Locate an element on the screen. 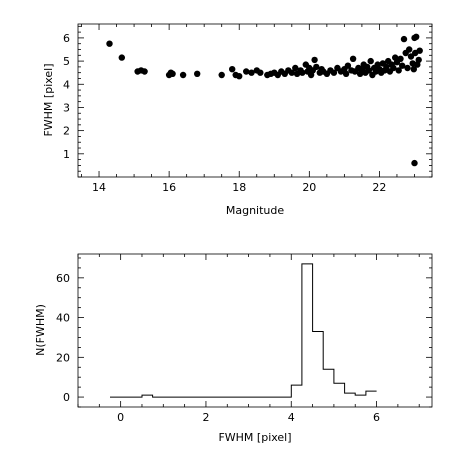  histogram-x-tick-label: 2 is located at coordinates (205, 417).